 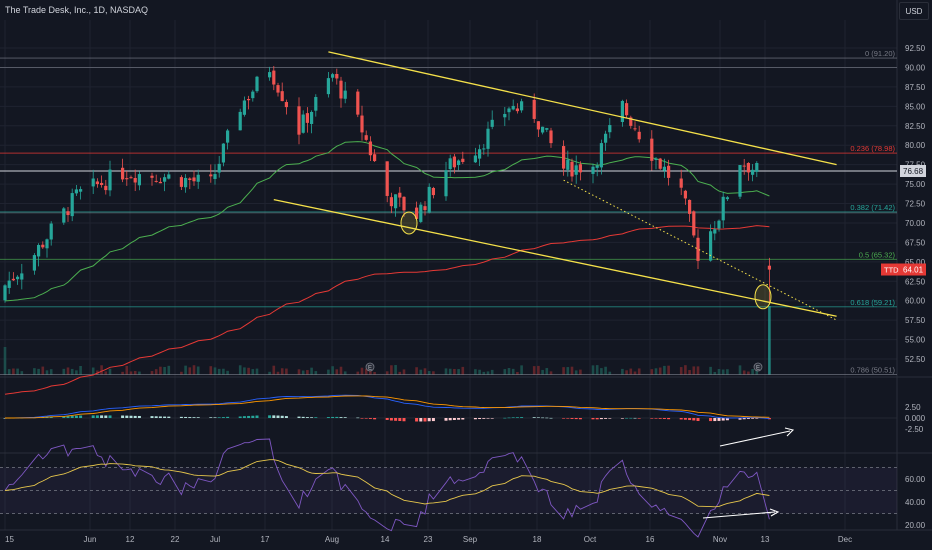 I want to click on currency-button: USD, so click(x=914, y=11).